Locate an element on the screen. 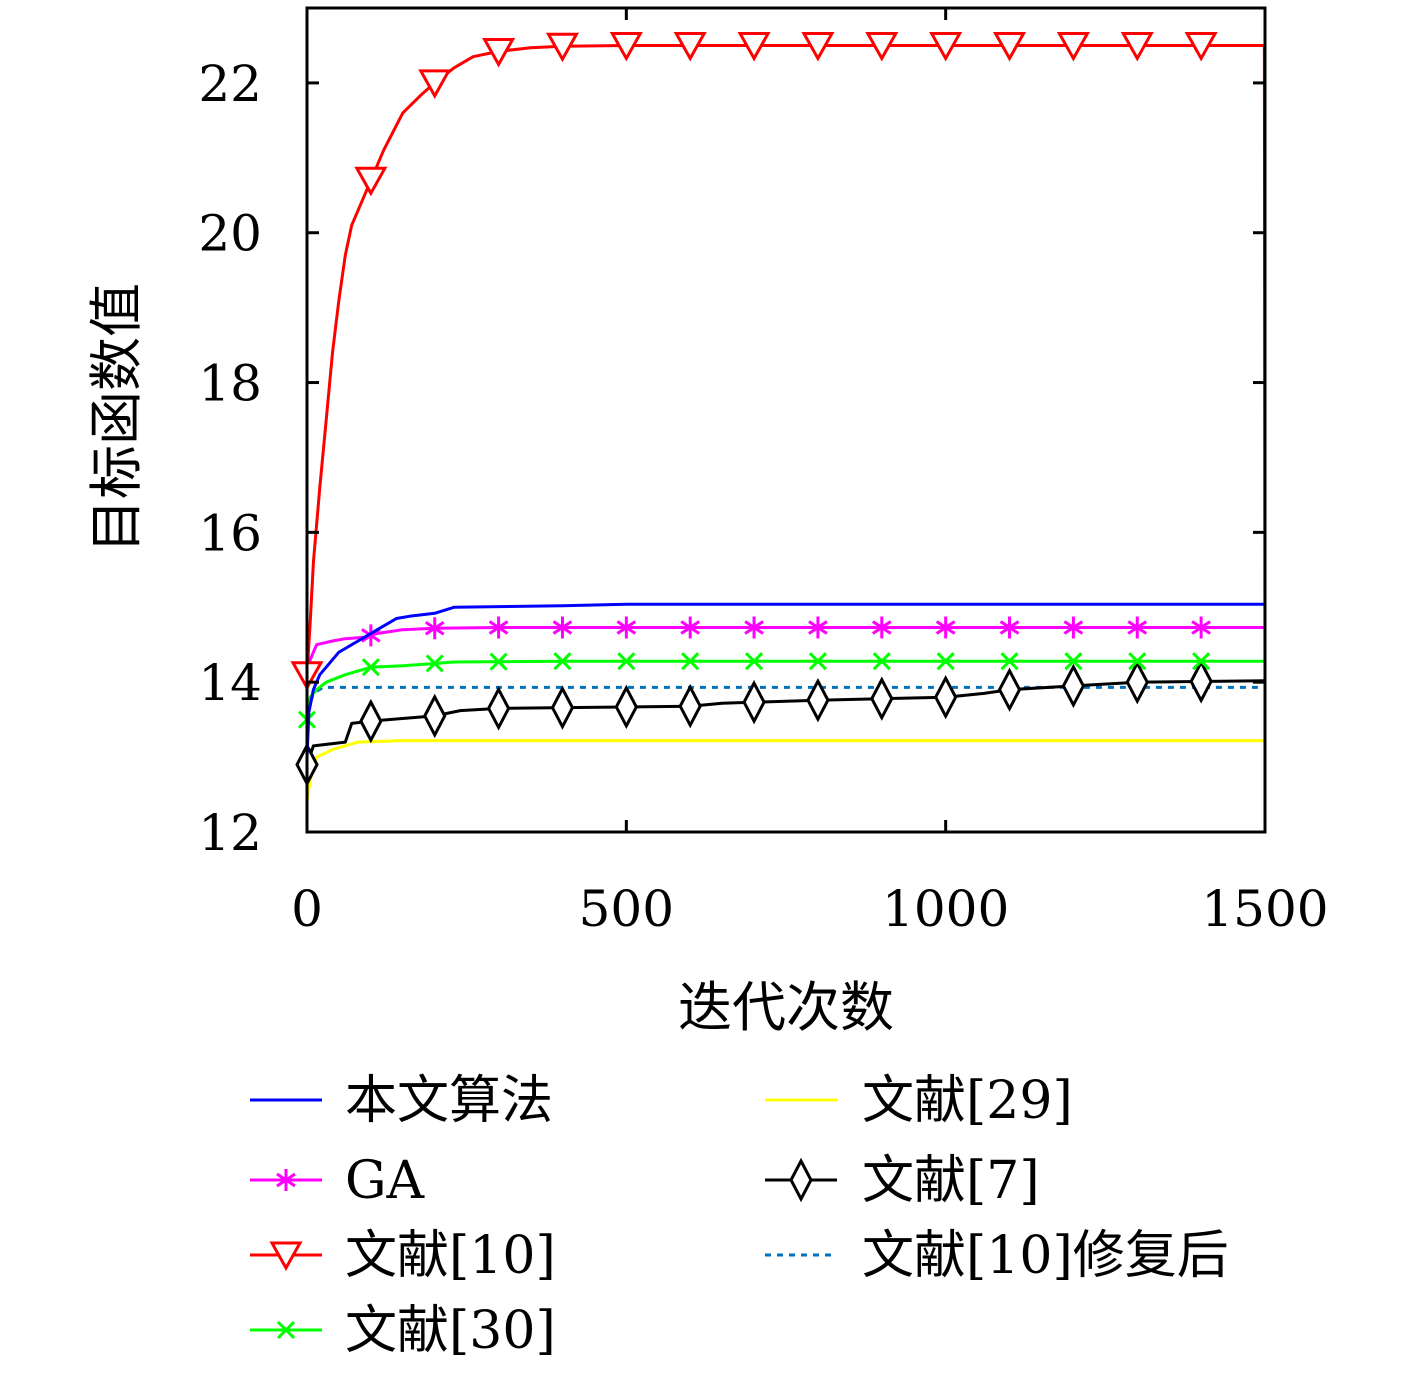  legend-item-5: 文献[29] is located at coordinates (919, 1101).